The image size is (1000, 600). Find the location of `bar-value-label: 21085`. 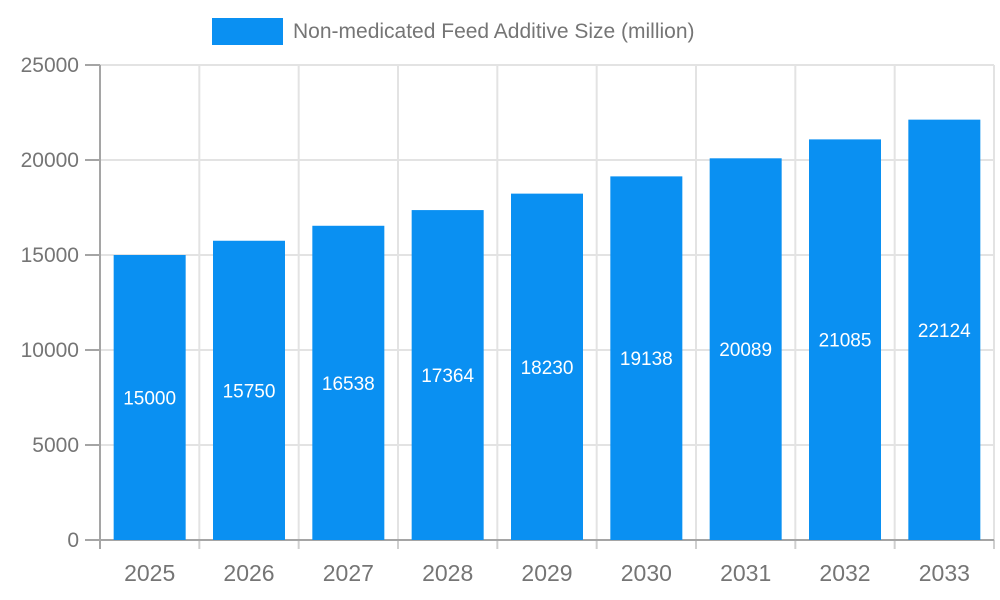

bar-value-label: 21085 is located at coordinates (845, 341).